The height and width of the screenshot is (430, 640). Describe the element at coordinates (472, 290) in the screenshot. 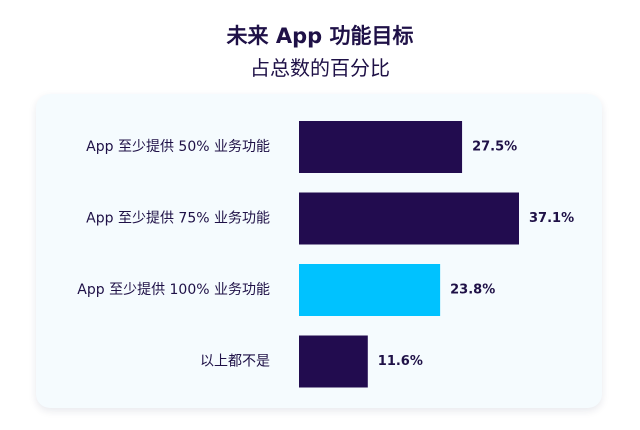

I see `value-label-3: 23.8%` at that location.